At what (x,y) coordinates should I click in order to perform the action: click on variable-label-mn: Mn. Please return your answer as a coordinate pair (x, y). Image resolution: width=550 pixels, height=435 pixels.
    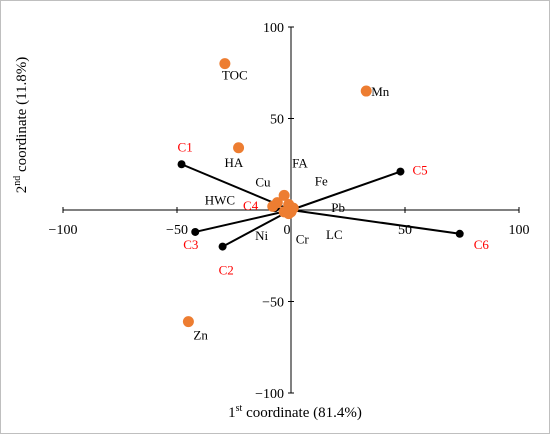
    Looking at the image, I should click on (380, 91).